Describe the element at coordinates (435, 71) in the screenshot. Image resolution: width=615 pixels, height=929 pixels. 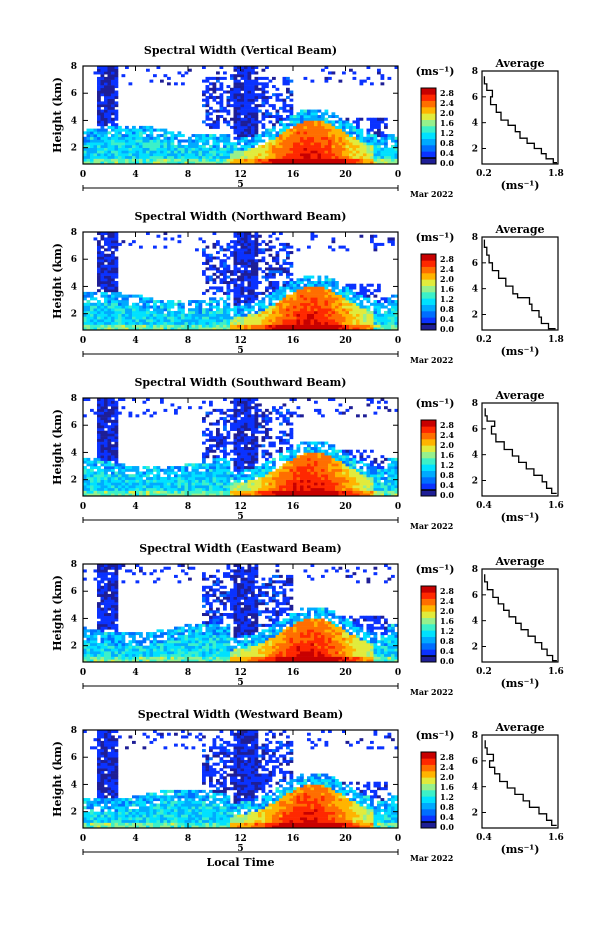
I see `colorbar-units: (ms⁻¹)` at that location.